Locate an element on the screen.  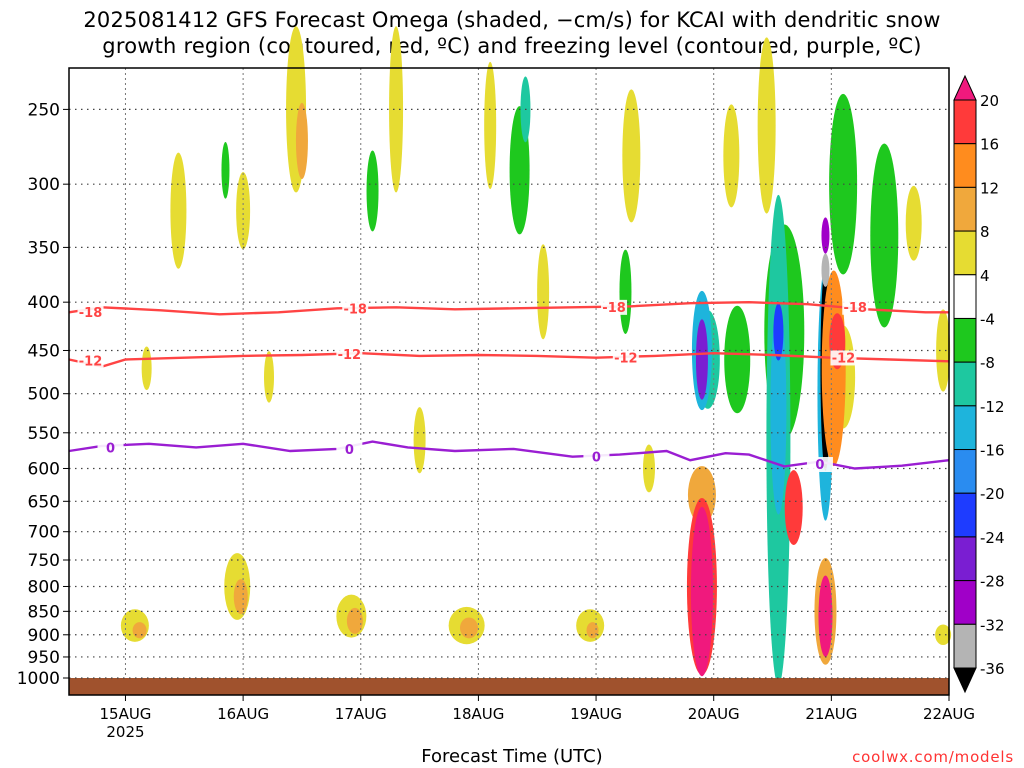
y-tick-label: 700 is located at coordinates (44, 533).